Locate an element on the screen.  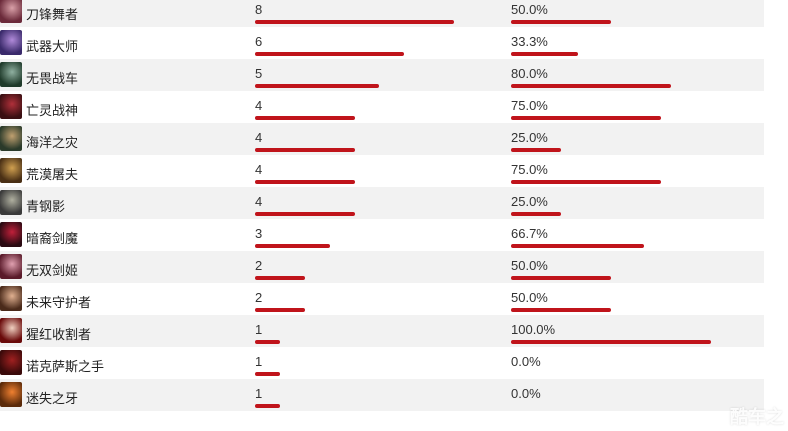
table-row: 暗裔剑魔 3 66.7% is located at coordinates (382, 235).